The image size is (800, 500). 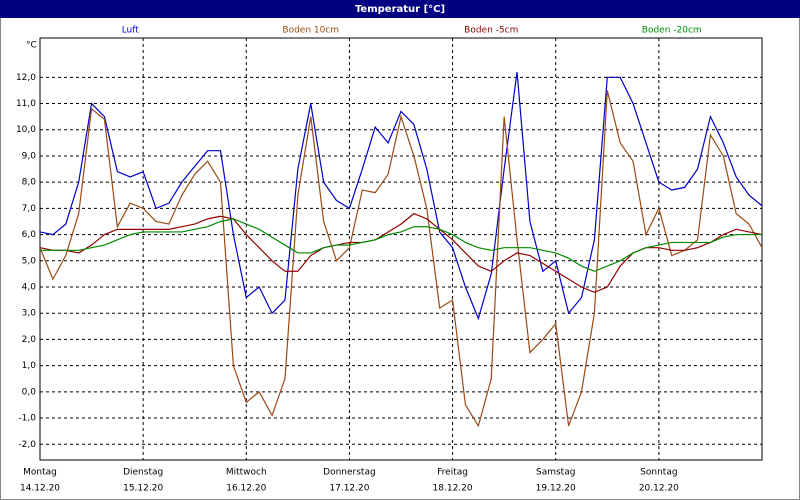 I want to click on x-tick-date: 16.12.20, so click(x=246, y=489).